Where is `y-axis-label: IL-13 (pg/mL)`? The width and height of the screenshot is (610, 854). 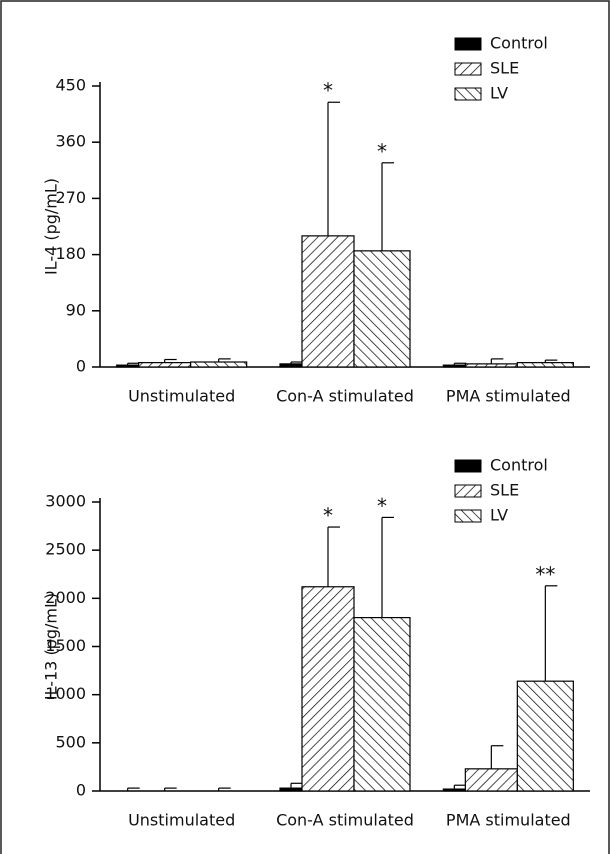 y-axis-label: IL-13 (pg/mL) is located at coordinates (51, 646).